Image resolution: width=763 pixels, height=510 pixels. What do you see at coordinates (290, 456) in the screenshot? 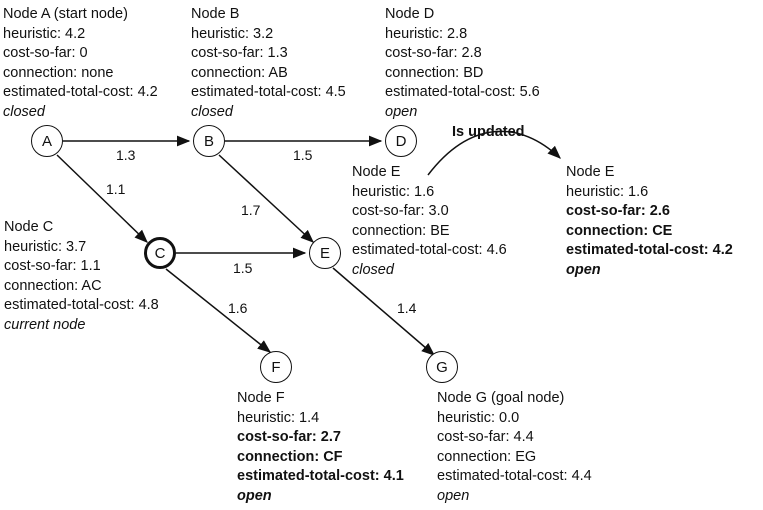
I see `info-connection: connection: CF` at bounding box center [290, 456].